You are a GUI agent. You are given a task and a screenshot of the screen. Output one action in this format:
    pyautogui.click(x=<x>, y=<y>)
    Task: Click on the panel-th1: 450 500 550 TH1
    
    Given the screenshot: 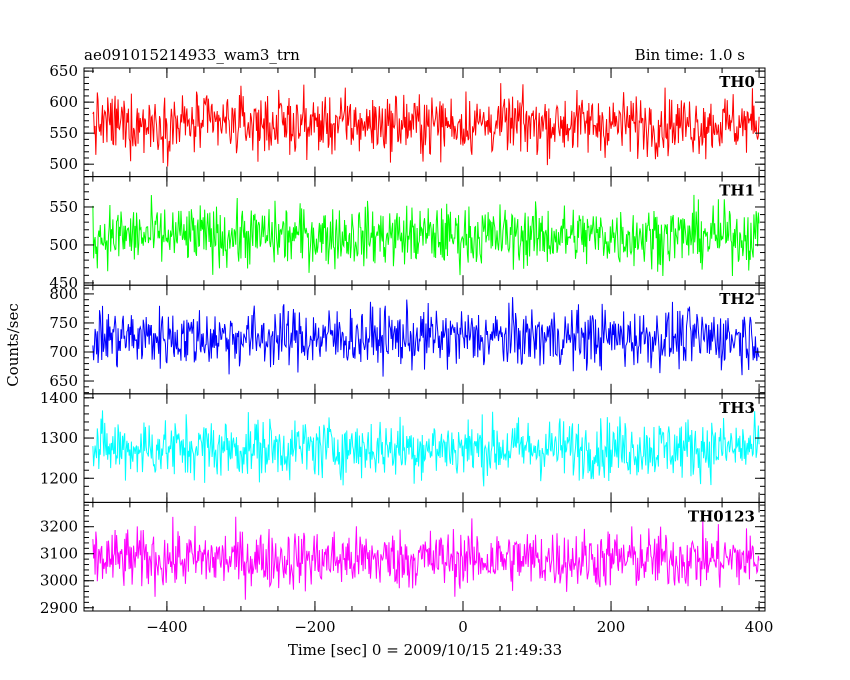 What is the action you would take?
    pyautogui.click(x=407, y=234)
    